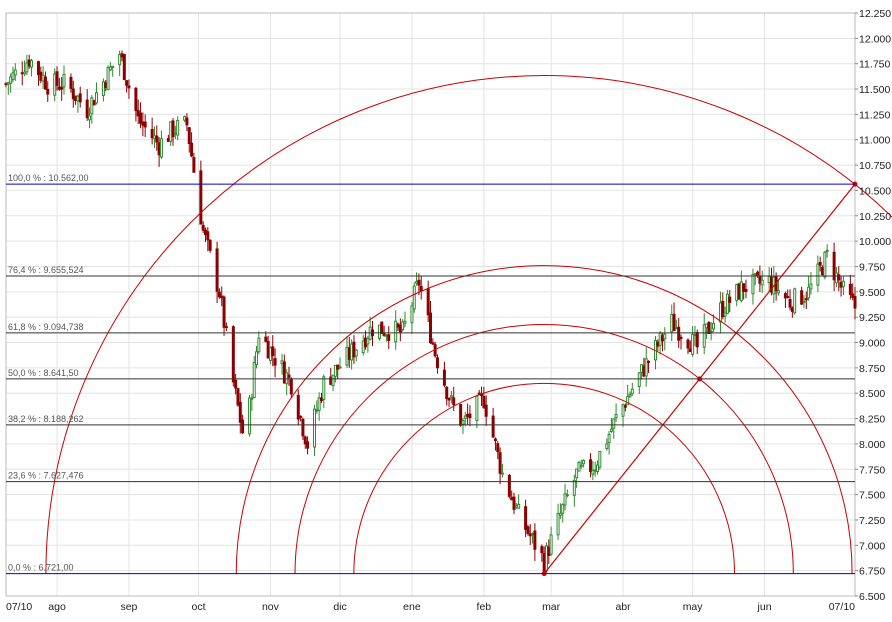 The image size is (892, 622). Describe the element at coordinates (872, 394) in the screenshot. I see `y-tick-label: 8.500` at that location.